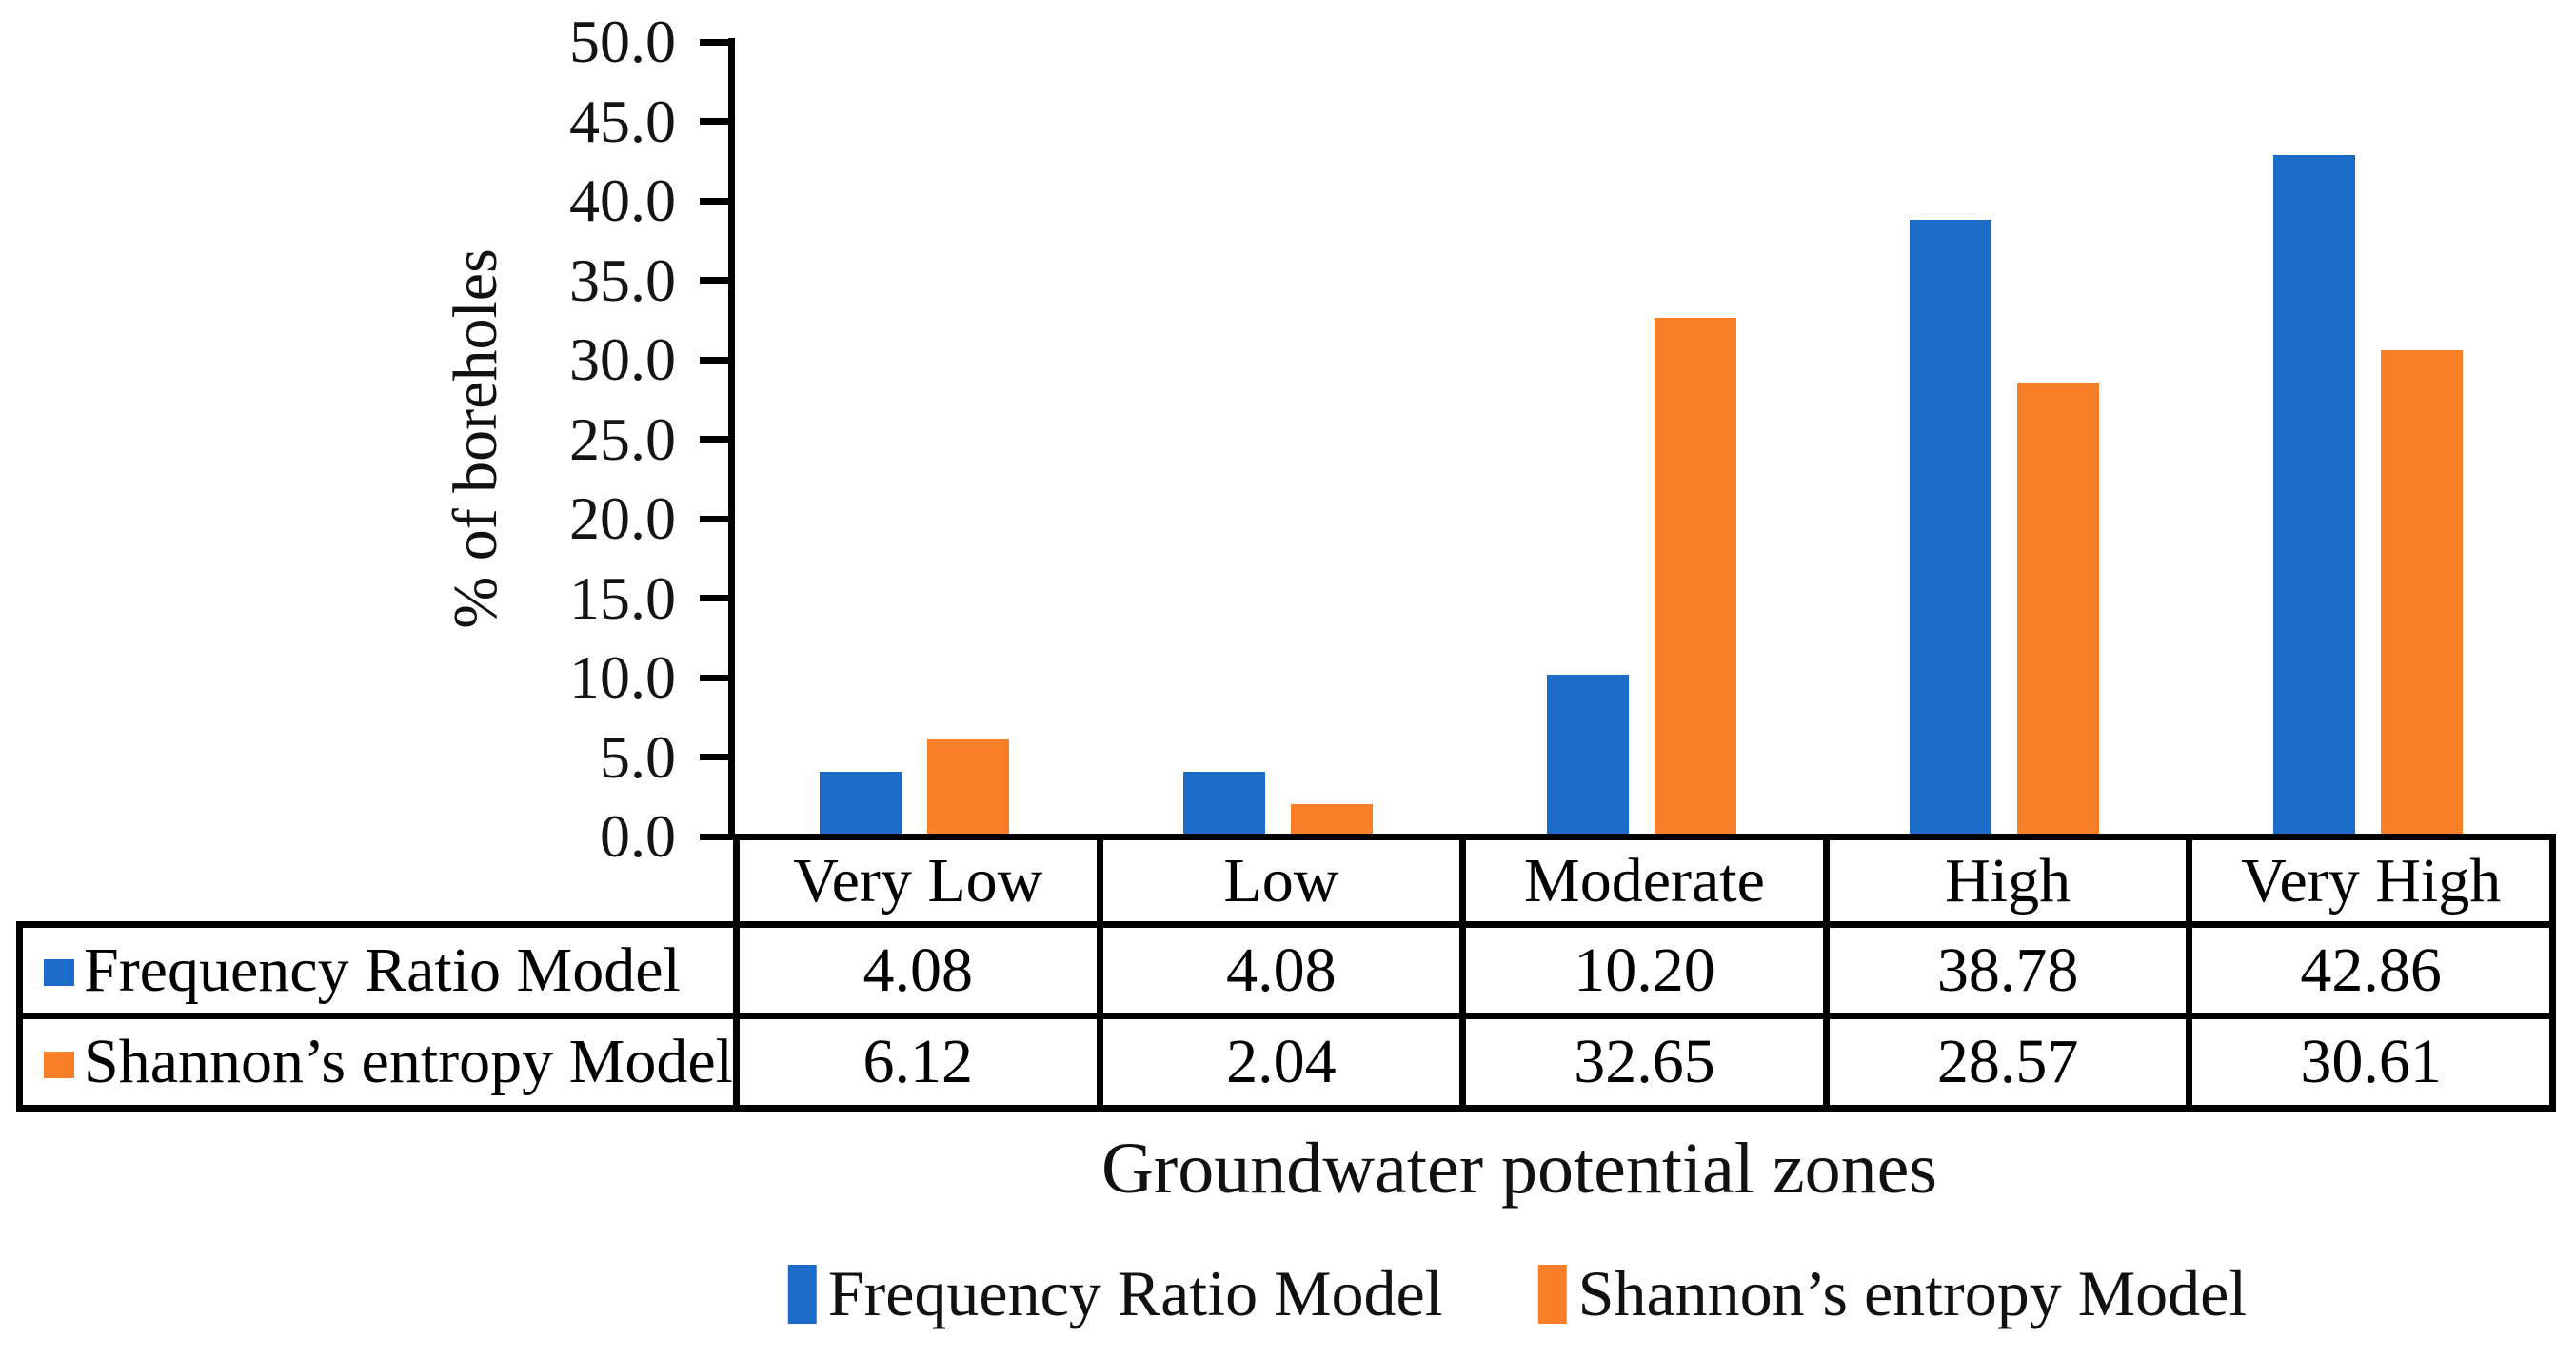 Image resolution: width=2576 pixels, height=1358 pixels. I want to click on x-axis-title: Groundwater potential zones, so click(1519, 1169).